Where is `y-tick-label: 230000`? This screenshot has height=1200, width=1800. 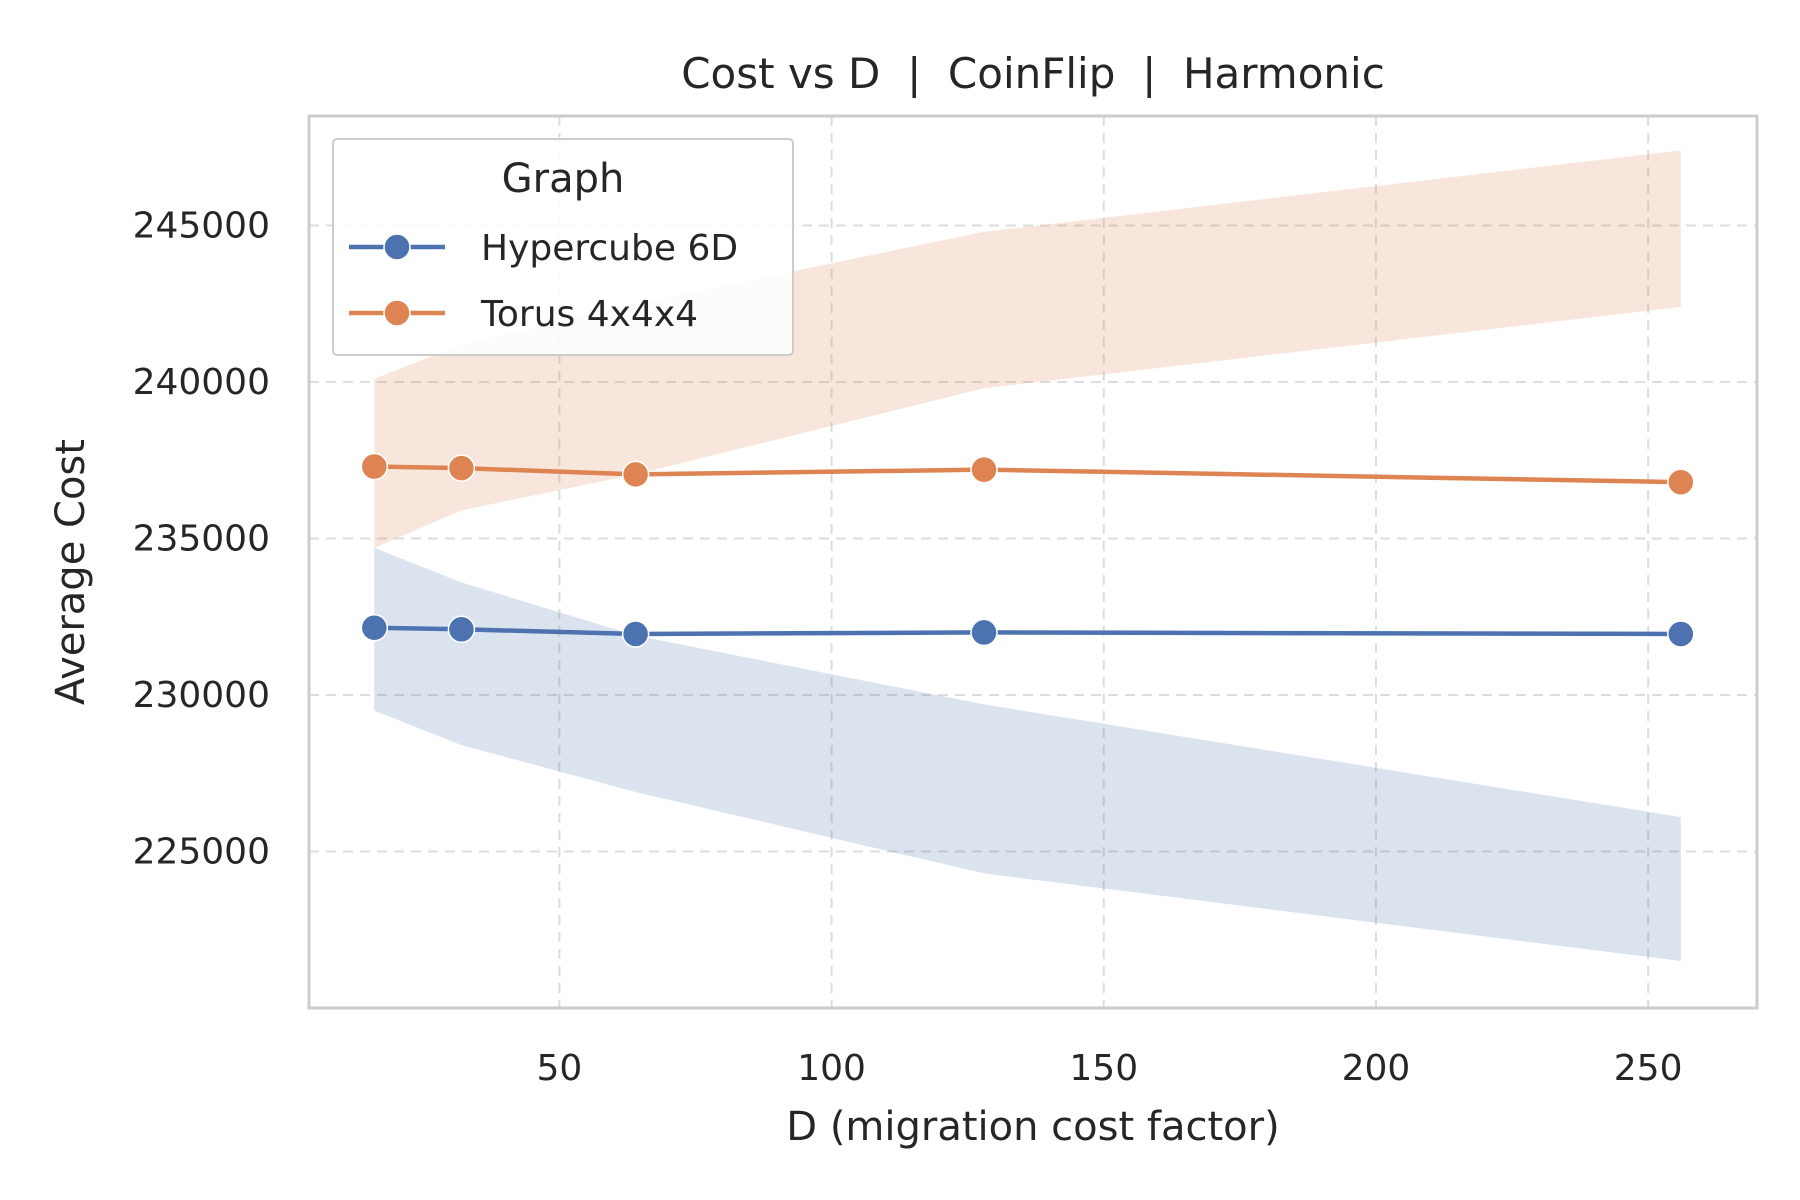 y-tick-label: 230000 is located at coordinates (201, 695).